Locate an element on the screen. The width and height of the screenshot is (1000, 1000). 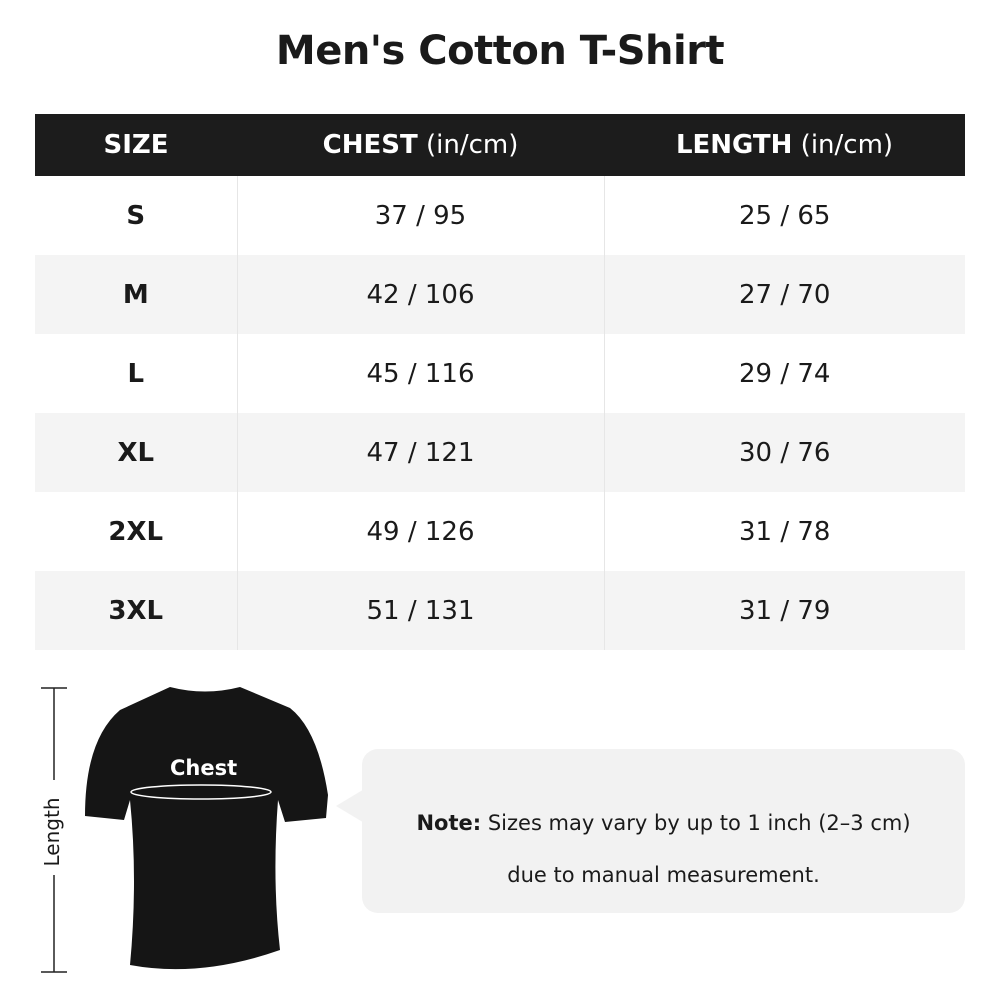
chest-measure-icon is located at coordinates (201, 792).